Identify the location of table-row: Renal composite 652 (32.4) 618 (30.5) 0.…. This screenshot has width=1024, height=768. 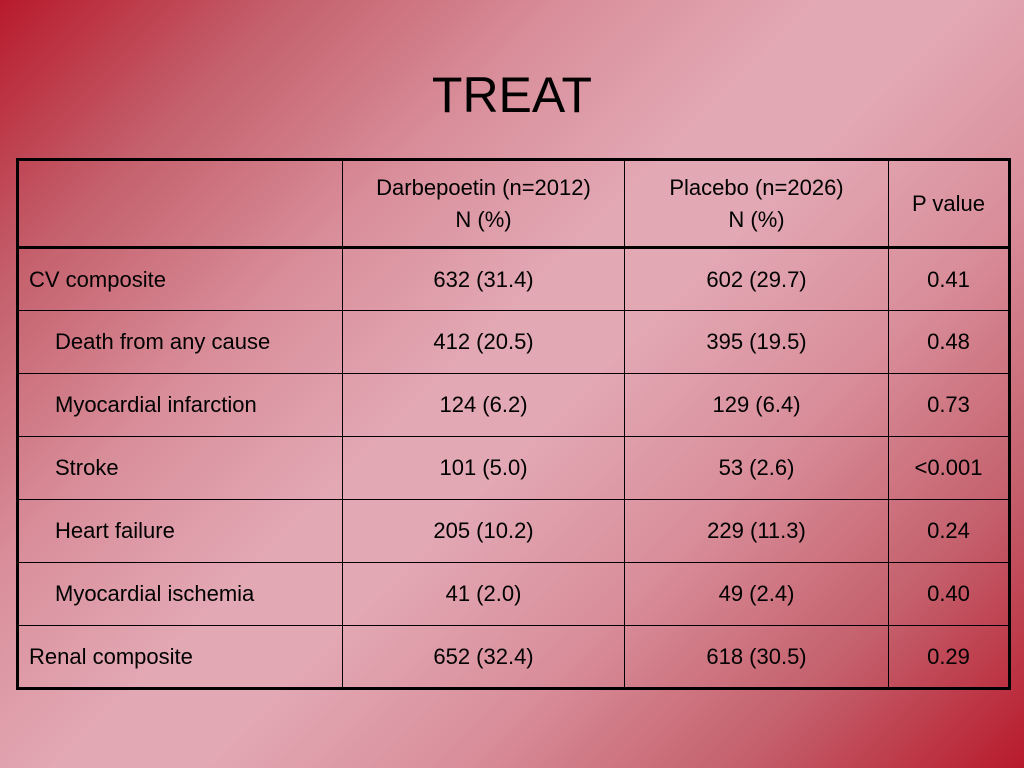
(513, 657).